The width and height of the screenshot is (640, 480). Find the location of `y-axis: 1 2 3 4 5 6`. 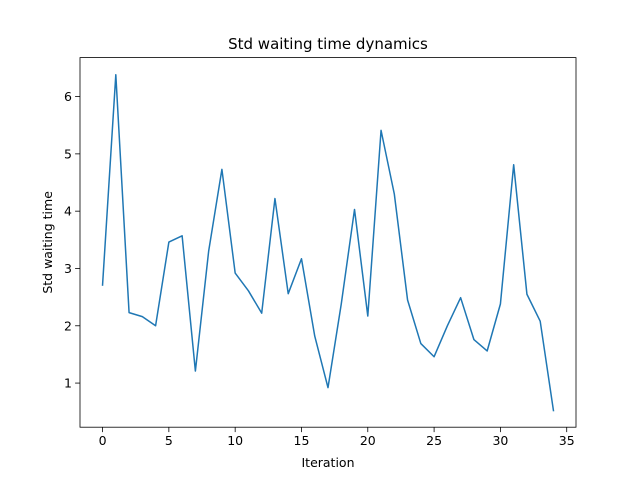

y-axis: 1 2 3 4 5 6 is located at coordinates (72, 240).